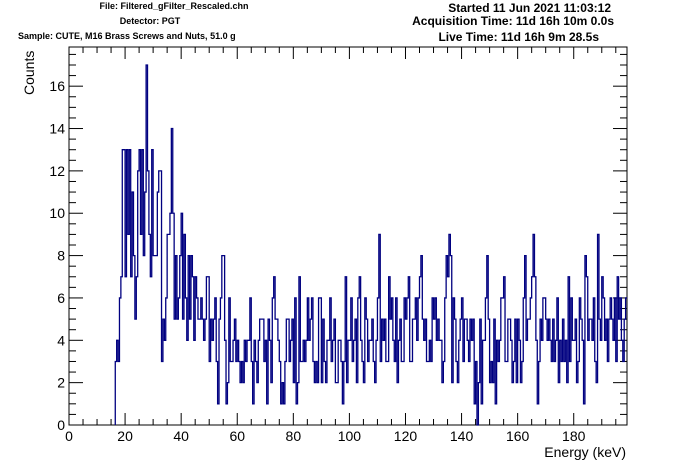 The height and width of the screenshot is (472, 696). Describe the element at coordinates (61, 425) in the screenshot. I see `y-tick-label: 0` at that location.